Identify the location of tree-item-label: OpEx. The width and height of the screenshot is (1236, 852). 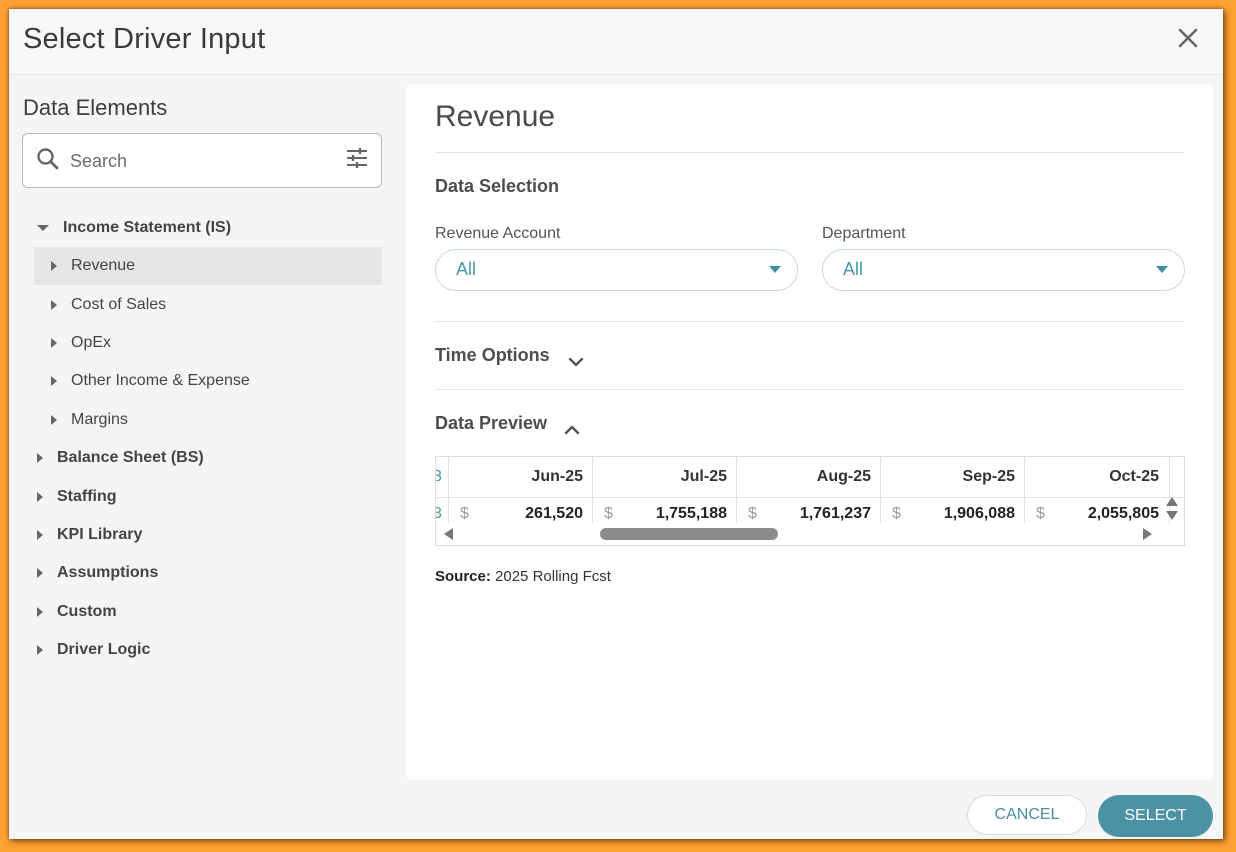
(91, 342).